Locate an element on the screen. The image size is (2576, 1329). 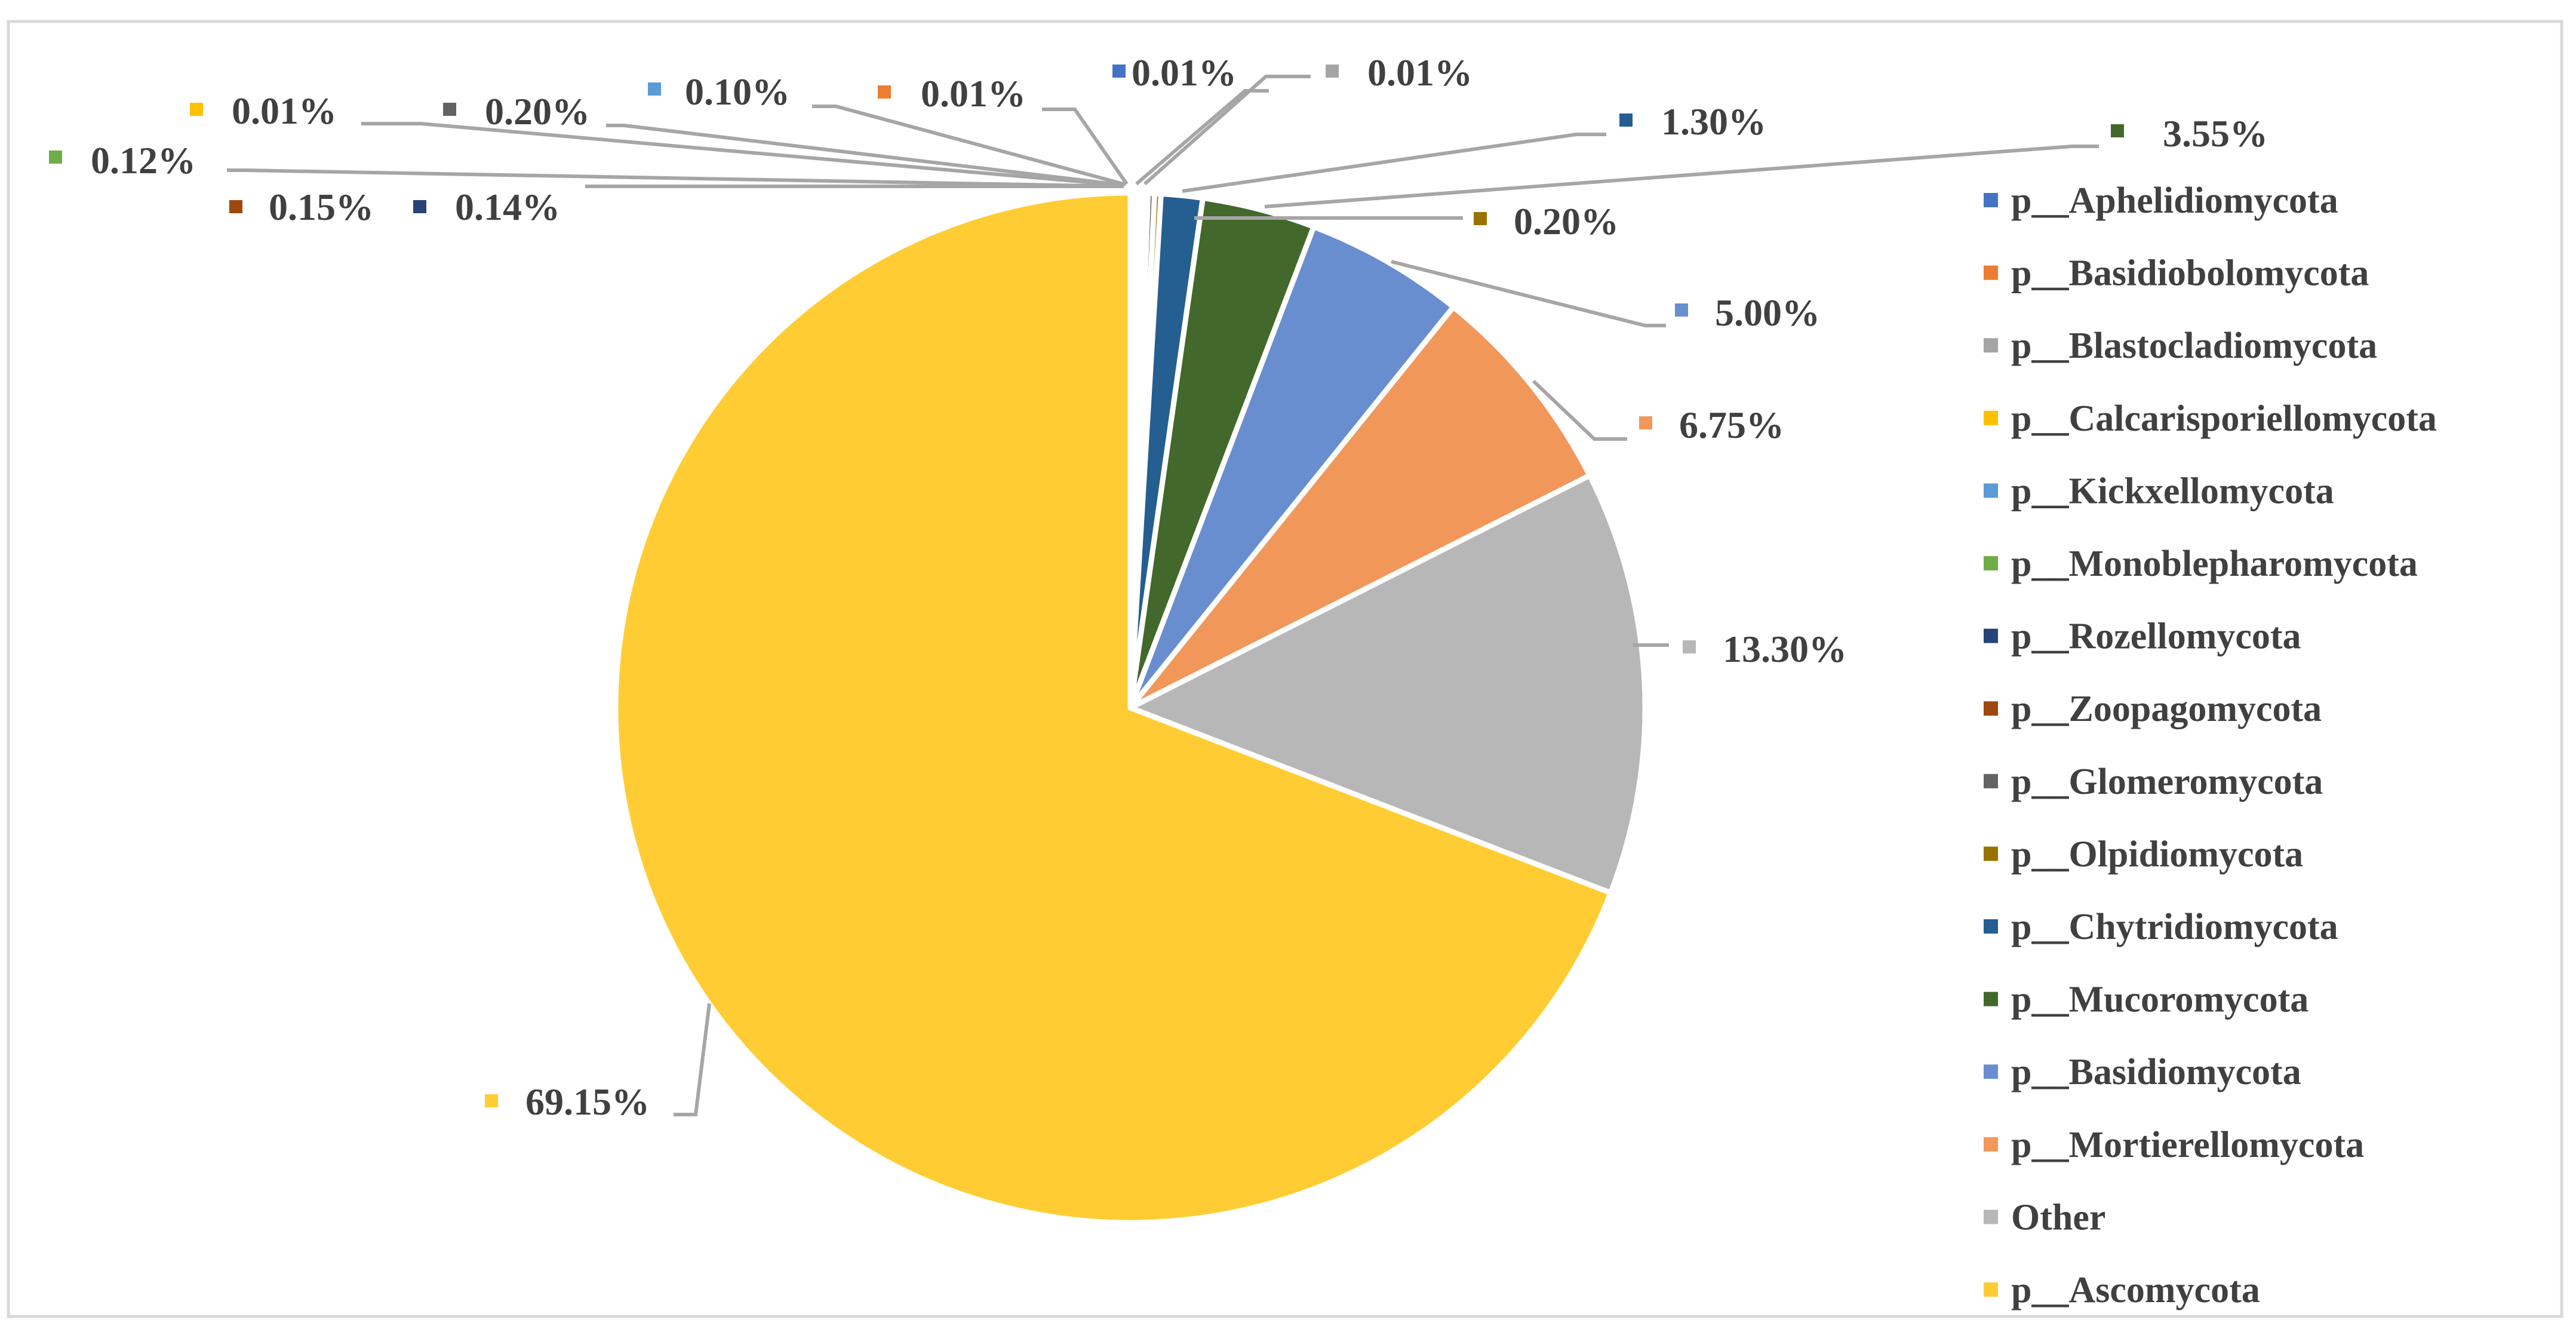
legend-swatch-p-calcarisporiellomycota is located at coordinates (1991, 417).